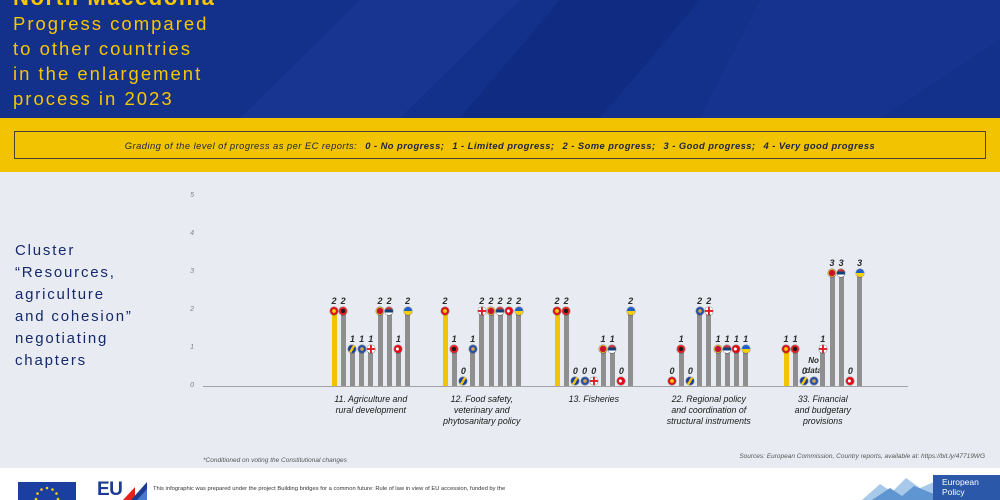 This screenshot has height=500, width=1000. I want to click on y-tick-label: 3, so click(192, 271).